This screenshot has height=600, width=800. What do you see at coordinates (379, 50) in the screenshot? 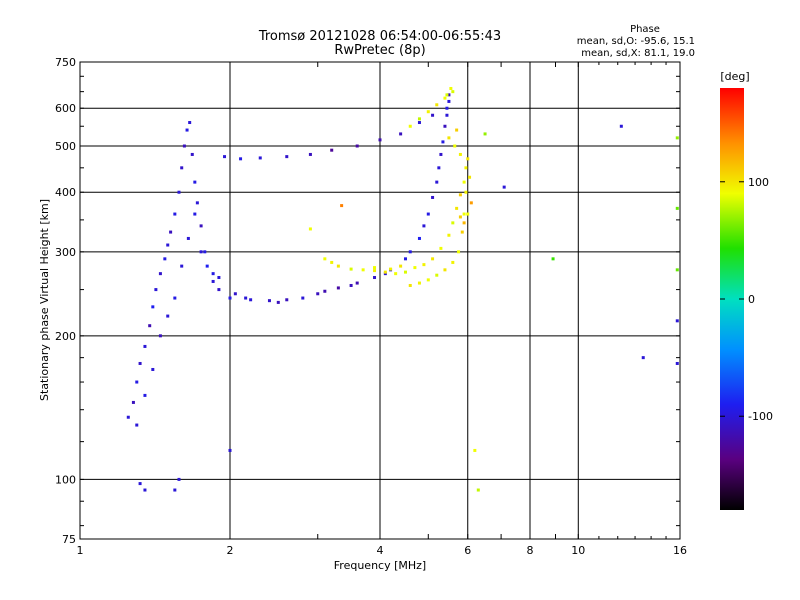
I see `chart-subtitle: RwPretec (8p)` at bounding box center [379, 50].